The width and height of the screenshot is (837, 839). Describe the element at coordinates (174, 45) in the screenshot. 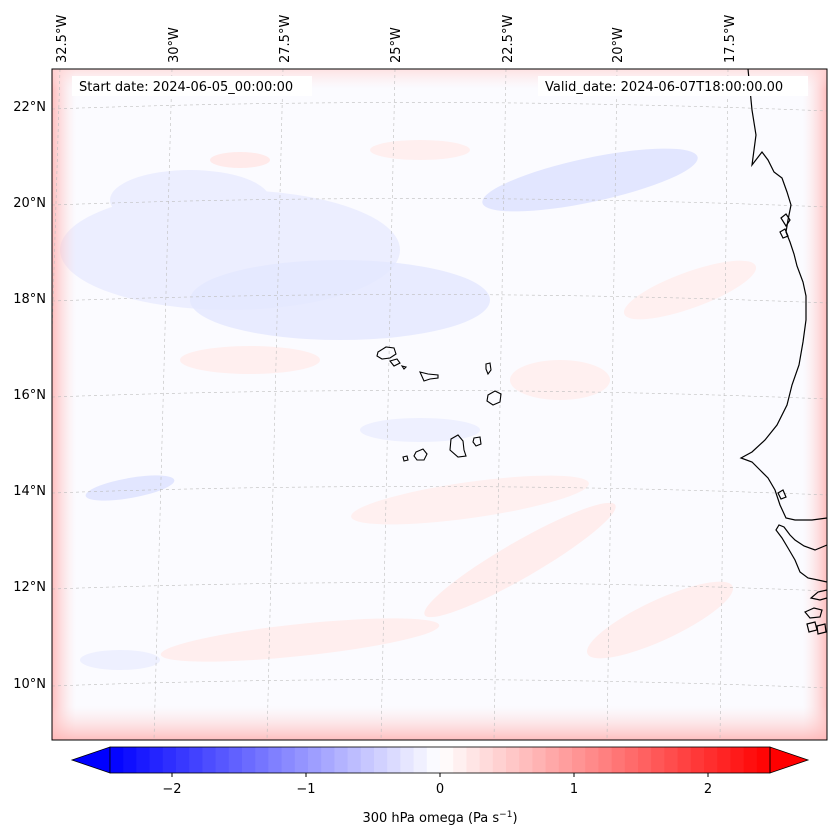

I see `lon-label-30w: 30°W` at that location.